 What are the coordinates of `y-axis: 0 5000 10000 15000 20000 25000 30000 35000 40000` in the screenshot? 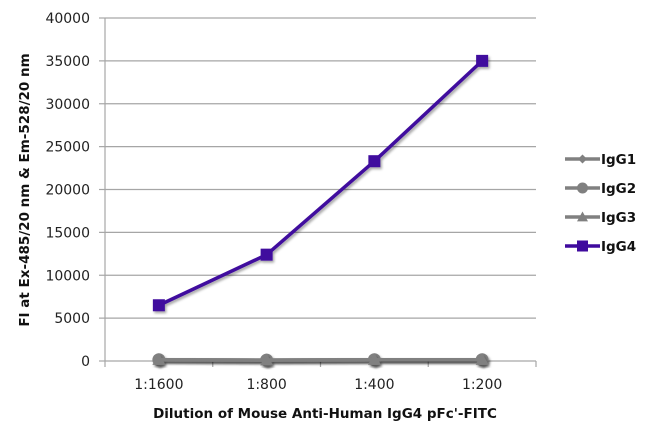 It's located at (75, 190).